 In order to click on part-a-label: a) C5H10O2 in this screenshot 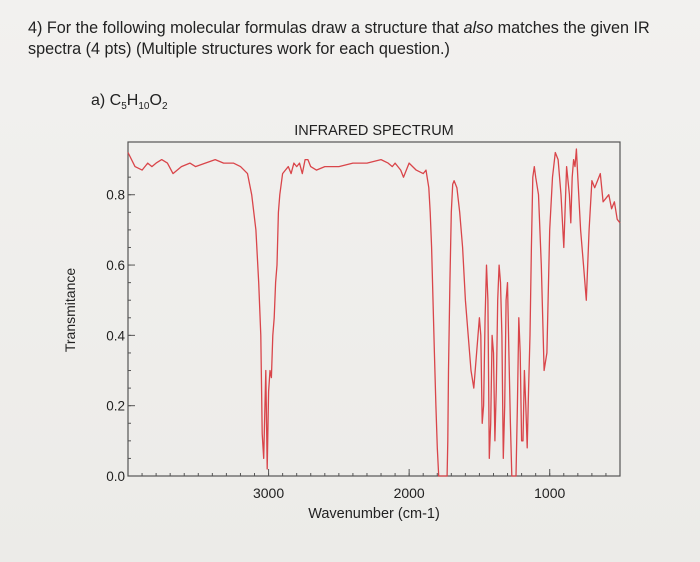, I will do `click(129, 102)`.